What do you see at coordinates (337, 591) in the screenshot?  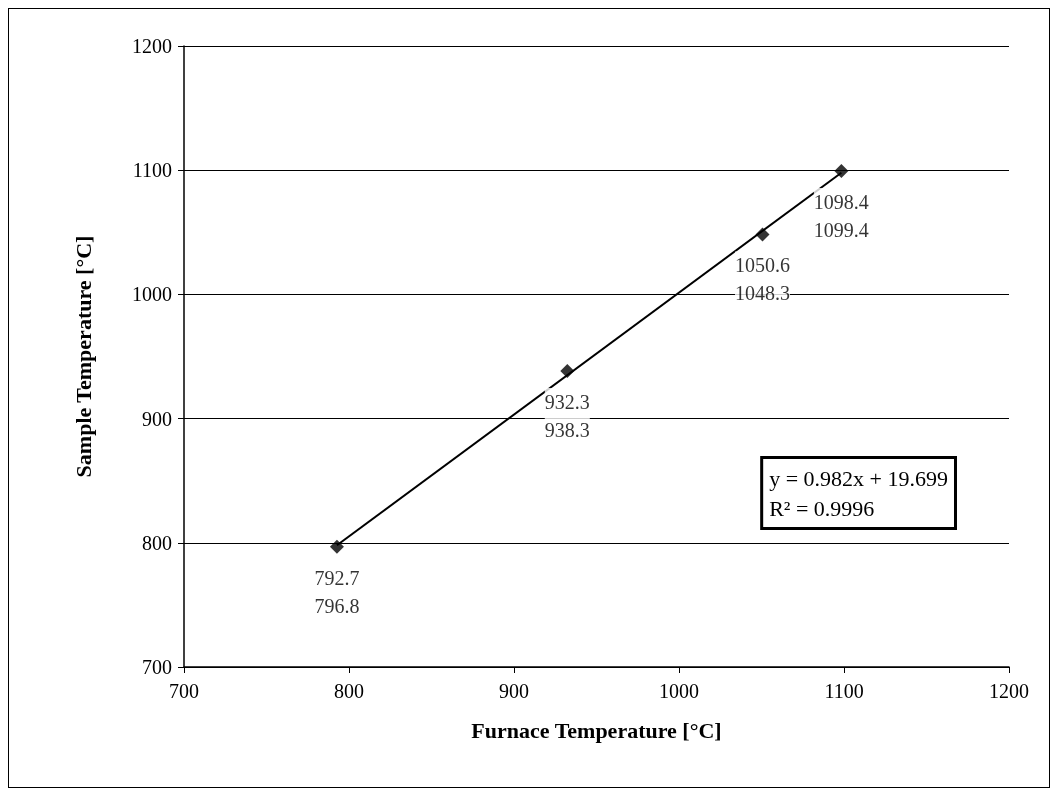 I see `data-label: 792.7 796.8` at bounding box center [337, 591].